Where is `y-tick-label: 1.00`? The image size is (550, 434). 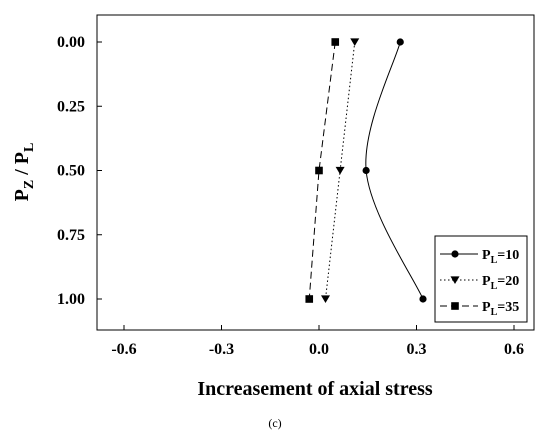 y-tick-label: 1.00 is located at coordinates (71, 299).